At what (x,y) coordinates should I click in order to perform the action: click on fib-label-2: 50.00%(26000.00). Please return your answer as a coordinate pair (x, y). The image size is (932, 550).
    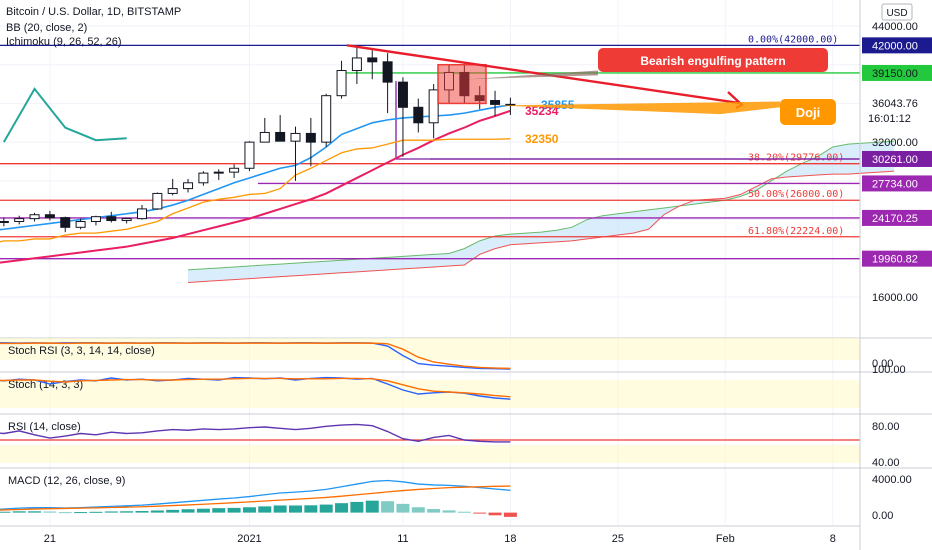
    Looking at the image, I should click on (796, 194).